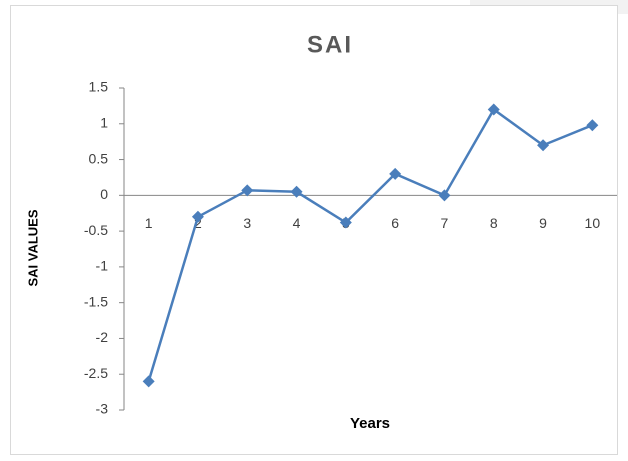  What do you see at coordinates (96, 373) in the screenshot?
I see `y-tick-label: -2.5` at bounding box center [96, 373].